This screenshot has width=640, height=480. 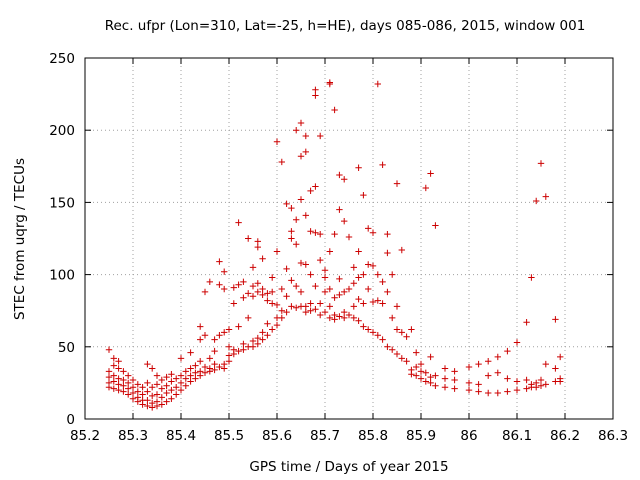 What do you see at coordinates (62, 59) in the screenshot?
I see `y-tick-label: 250` at bounding box center [62, 59].